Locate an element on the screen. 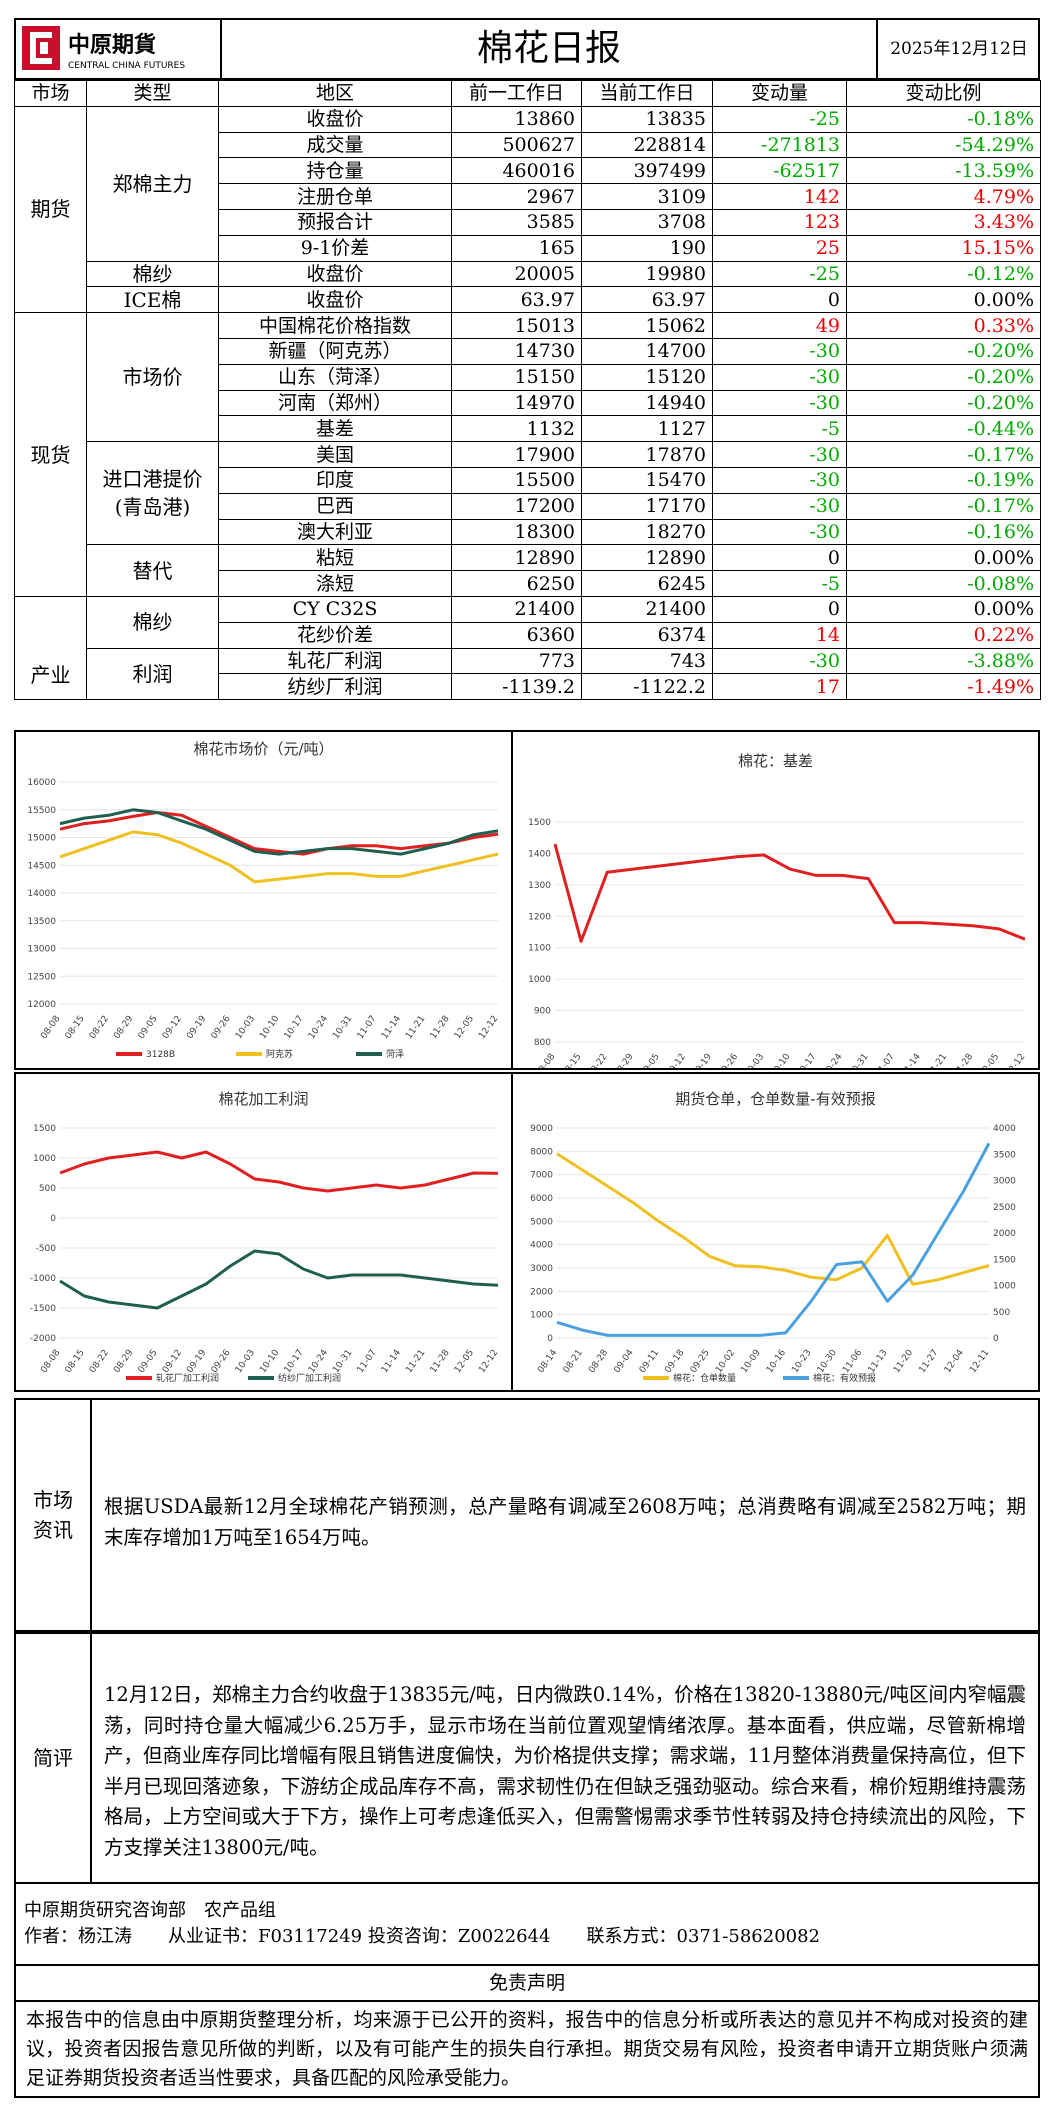 The image size is (1054, 2110). y-tick-label: 16000 is located at coordinates (41, 783).